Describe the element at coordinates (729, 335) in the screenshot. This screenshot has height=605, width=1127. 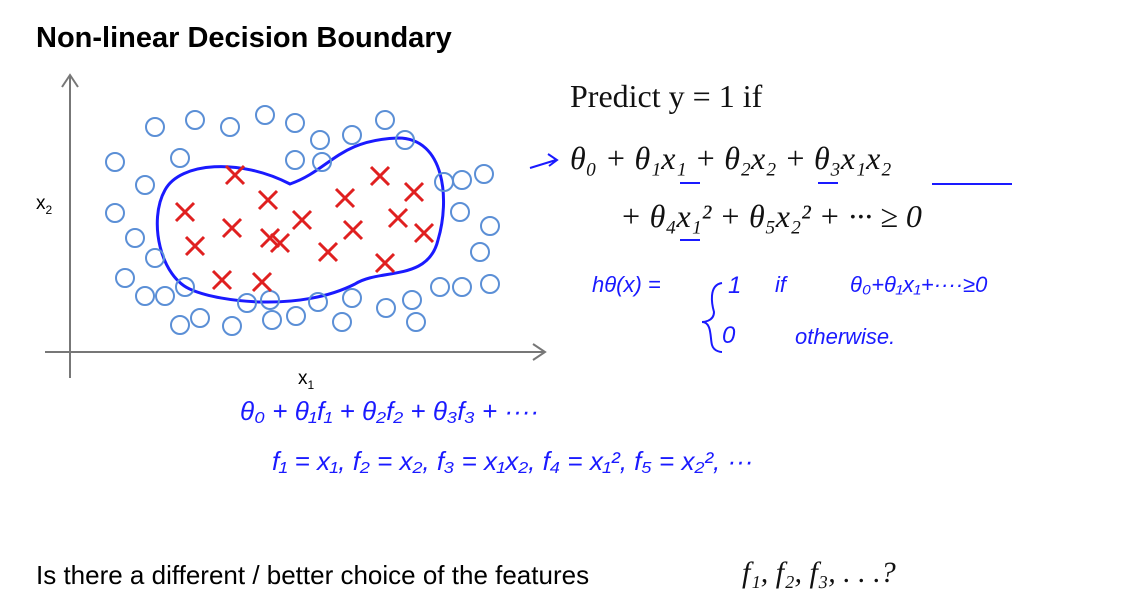
I see `case-value: 0` at that location.